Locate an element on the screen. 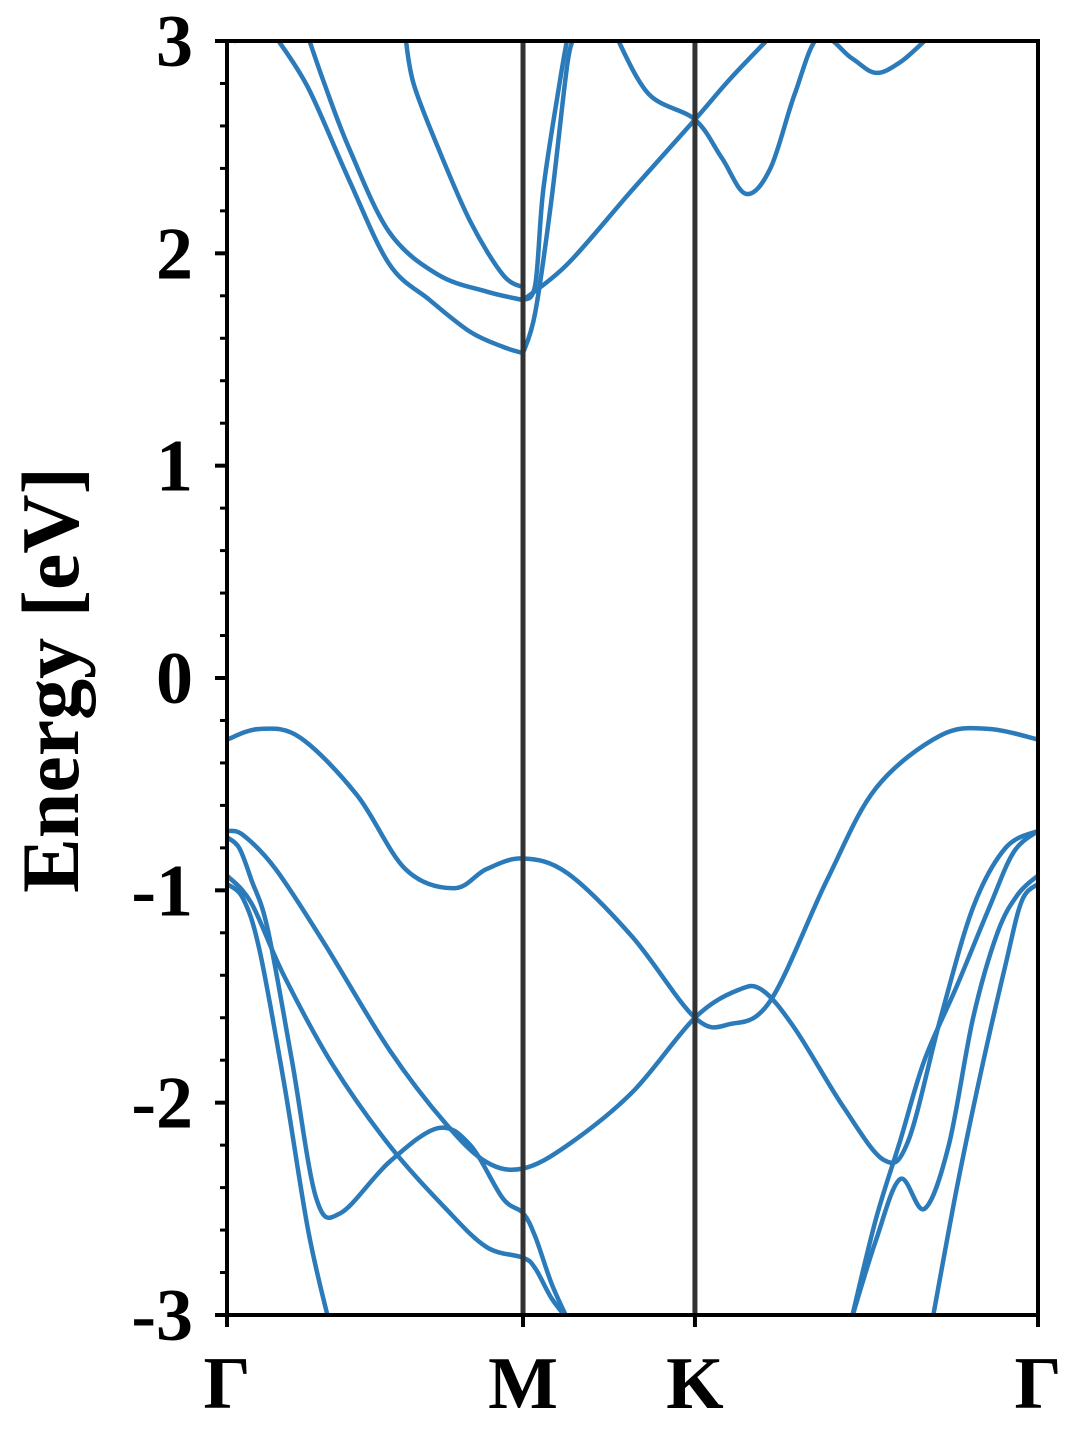  y-tick-label: -2 is located at coordinates (162, 1104).